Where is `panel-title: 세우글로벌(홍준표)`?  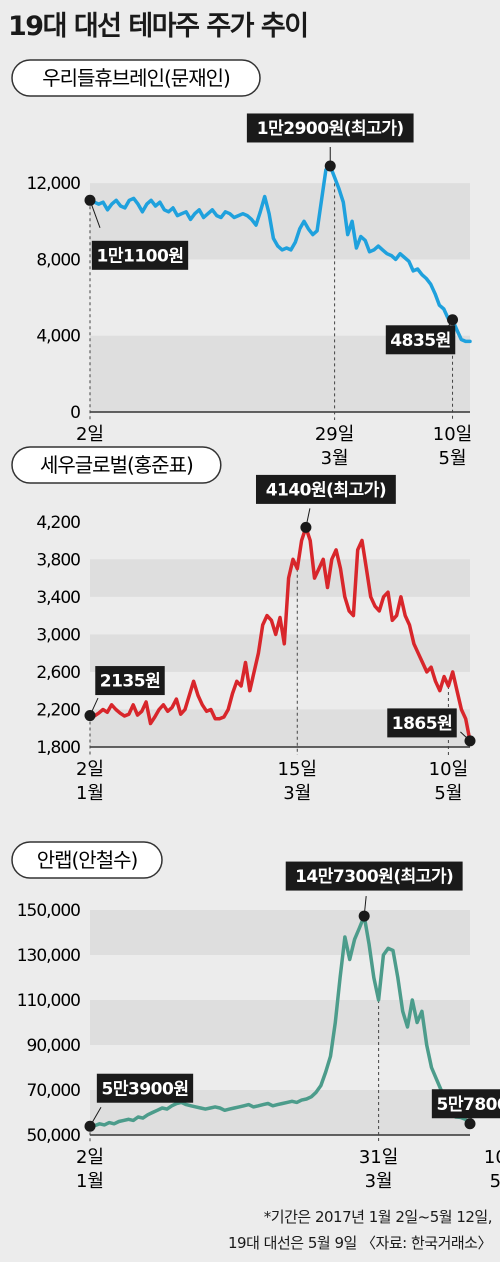
panel-title: 세우글로벌(홍준표) is located at coordinates (116, 465).